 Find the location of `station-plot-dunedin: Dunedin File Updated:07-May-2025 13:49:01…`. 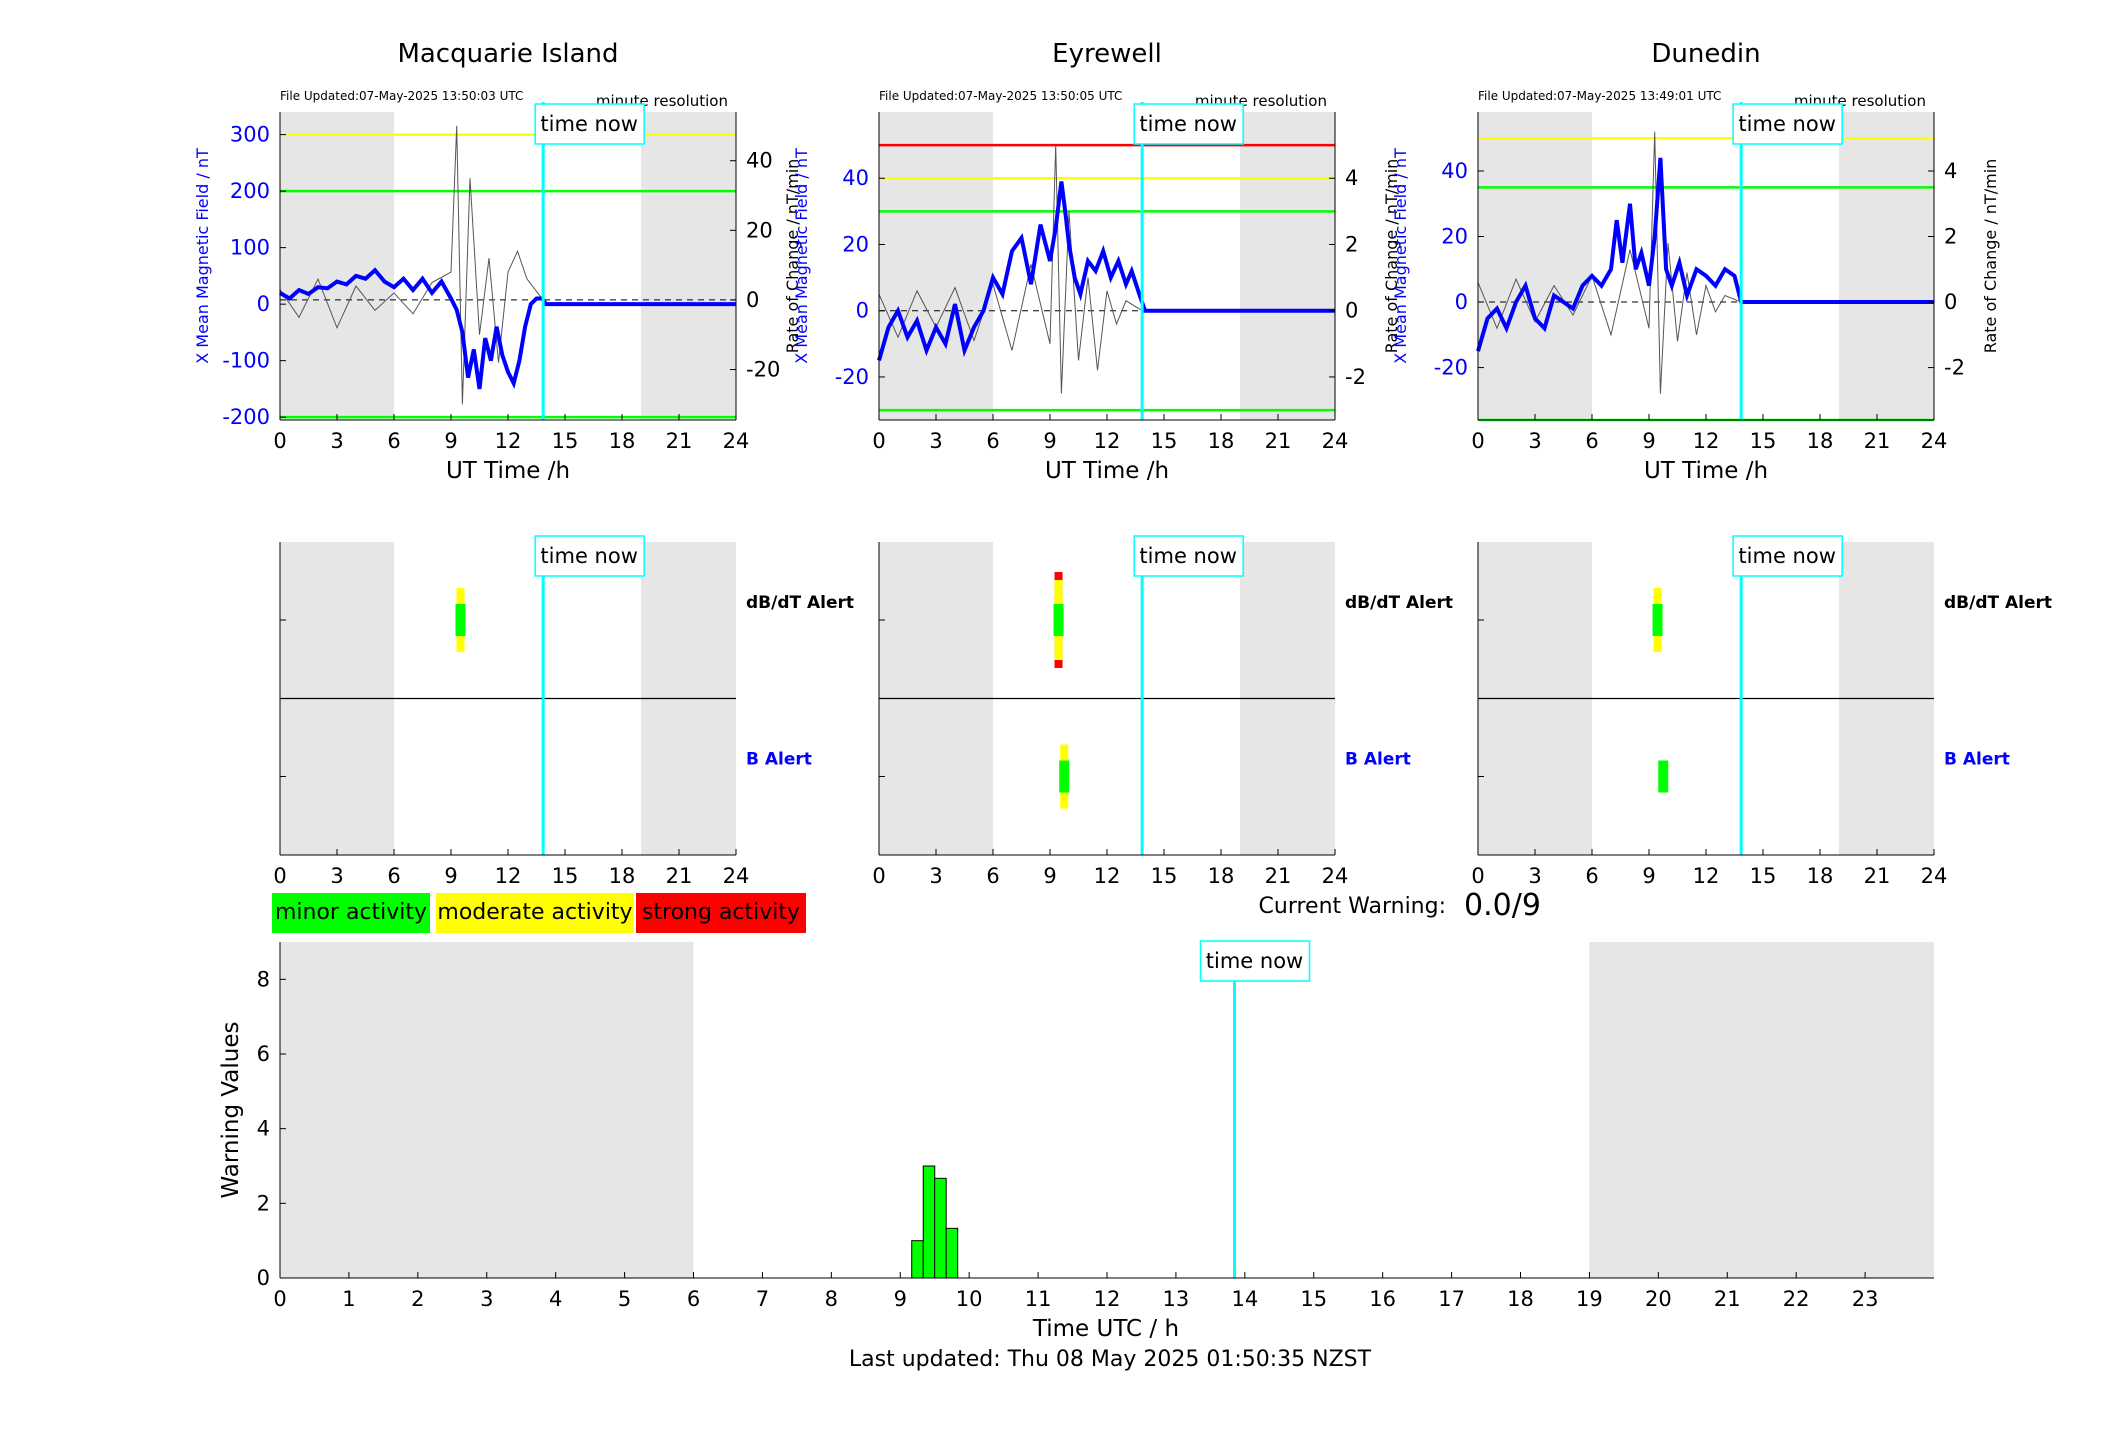

station-plot-dunedin: Dunedin File Updated:07-May-2025 13:49:01… is located at coordinates (1695, 261).